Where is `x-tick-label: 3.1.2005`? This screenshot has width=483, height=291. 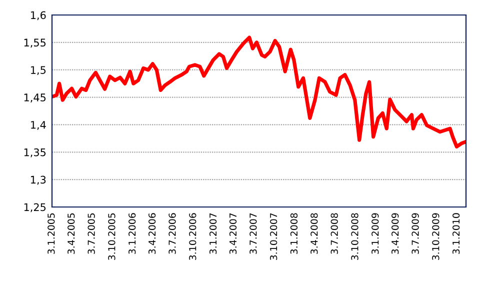 x-tick-label: 3.1.2005 is located at coordinates (51, 233).